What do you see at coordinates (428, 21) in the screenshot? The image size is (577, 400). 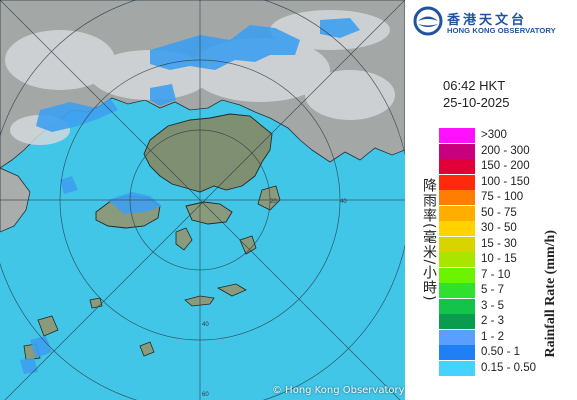 I see `hko-logo-icon` at bounding box center [428, 21].